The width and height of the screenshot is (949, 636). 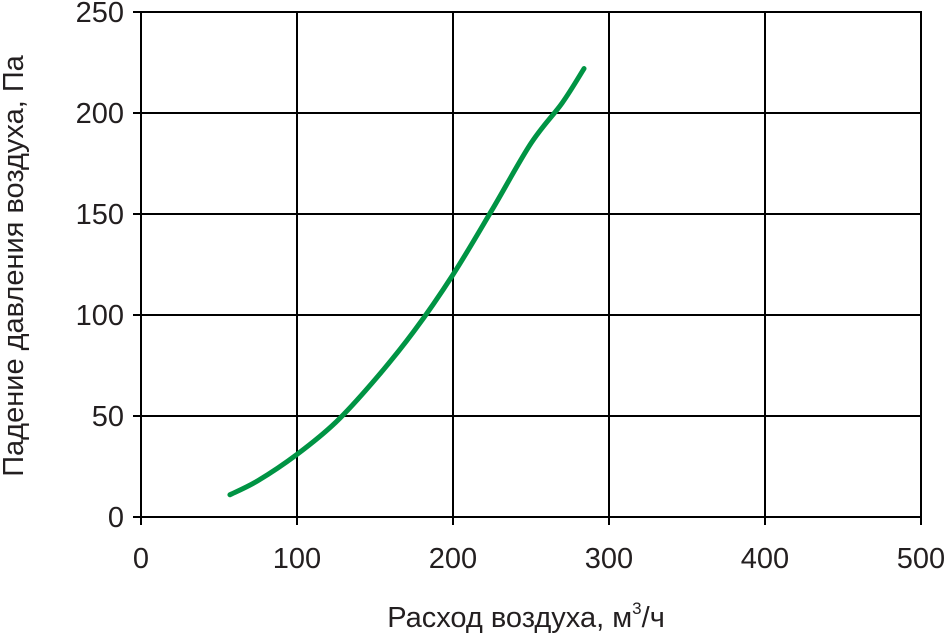 What do you see at coordinates (539, 546) in the screenshot?
I see `x-axis-ticks: 0 100 200 300 400 500` at bounding box center [539, 546].